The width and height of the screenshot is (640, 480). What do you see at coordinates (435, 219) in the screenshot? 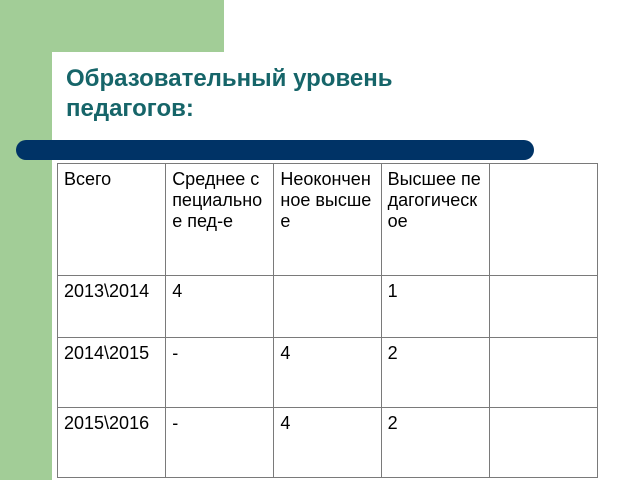
I see `header-cell-higher-pedagogical: Высшее педагогическое` at bounding box center [435, 219].